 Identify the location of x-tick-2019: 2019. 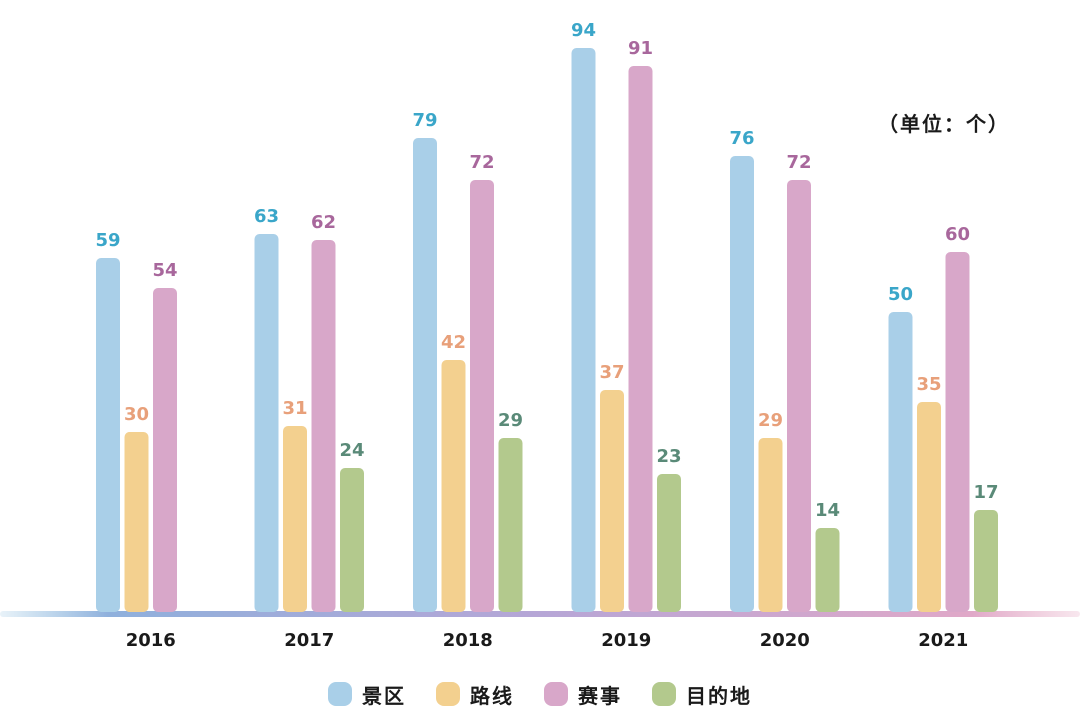
(626, 640).